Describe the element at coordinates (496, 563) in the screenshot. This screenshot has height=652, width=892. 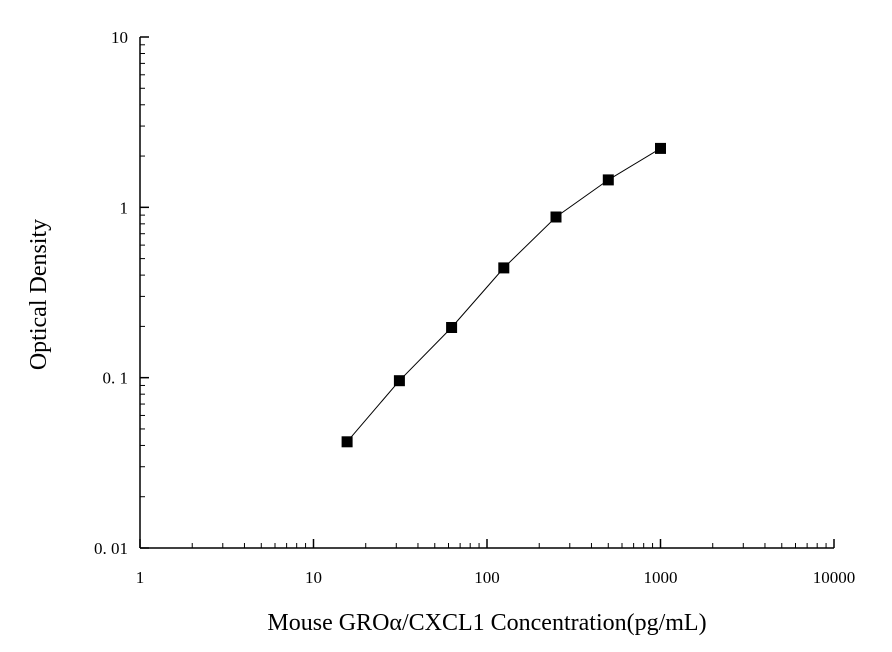
I see `x-ticks: 1 10 100 1000 10000` at that location.